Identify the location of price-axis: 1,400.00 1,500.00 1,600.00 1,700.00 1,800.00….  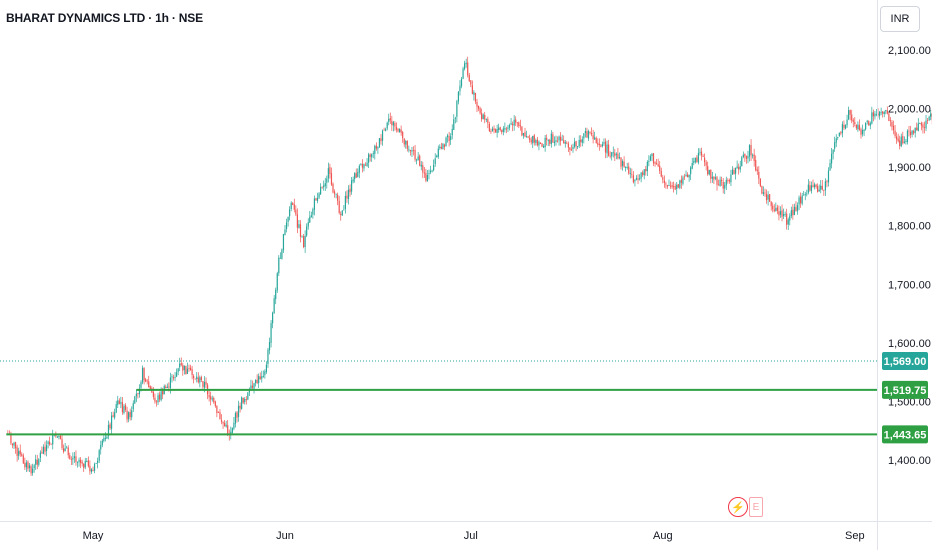
(909, 256).